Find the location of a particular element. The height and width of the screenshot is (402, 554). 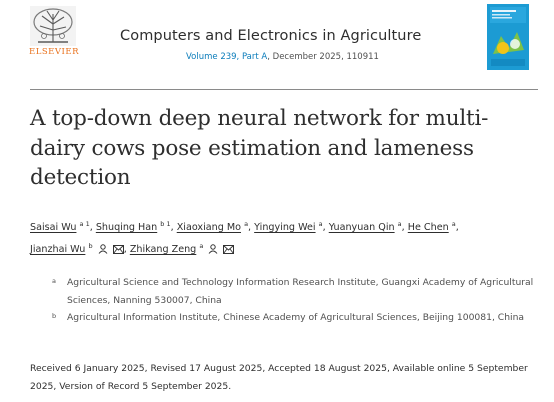

elsevier-tree-logo is located at coordinates (53, 32).